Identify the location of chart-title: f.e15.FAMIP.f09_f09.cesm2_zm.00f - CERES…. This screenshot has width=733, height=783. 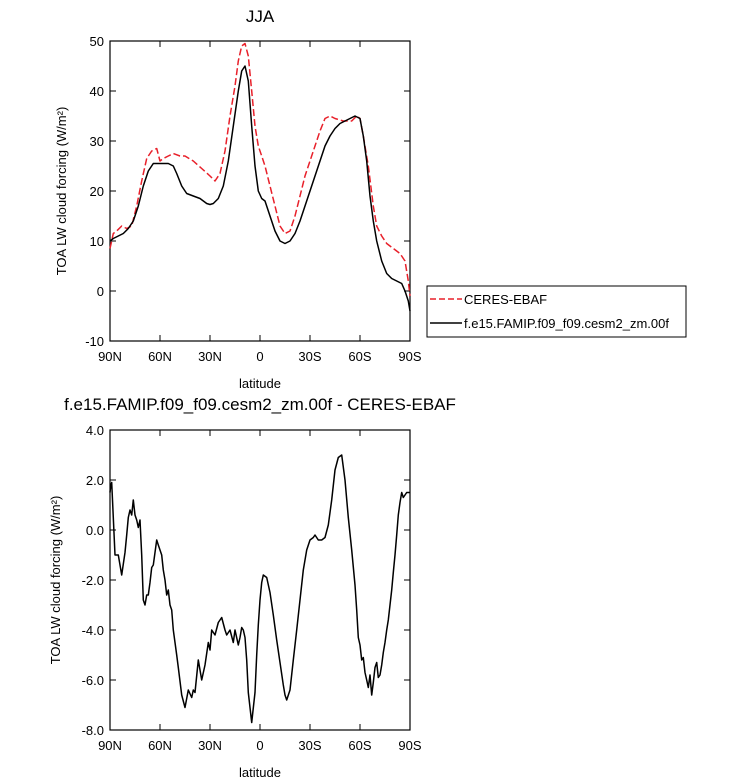
(260, 404).